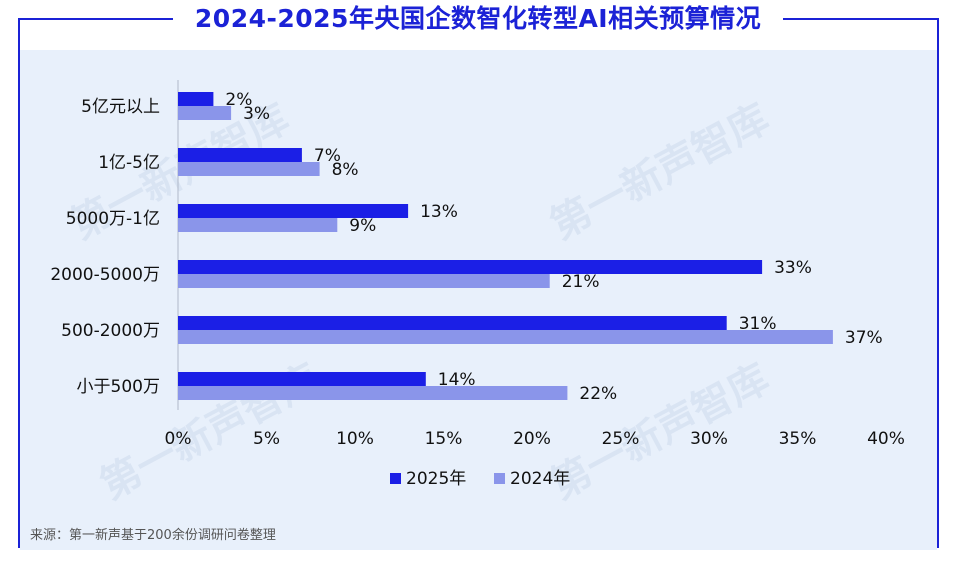  Describe the element at coordinates (345, 170) in the screenshot. I see `value-label: 8%` at that location.